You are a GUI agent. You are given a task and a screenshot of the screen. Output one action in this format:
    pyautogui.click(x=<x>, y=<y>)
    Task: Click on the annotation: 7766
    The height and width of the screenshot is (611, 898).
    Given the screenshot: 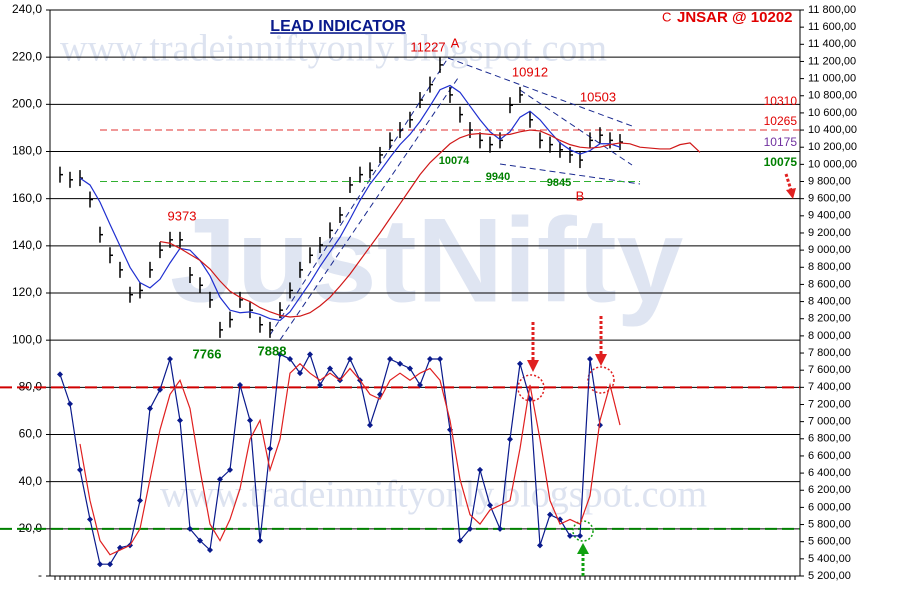 What is the action you would take?
    pyautogui.click(x=207, y=353)
    